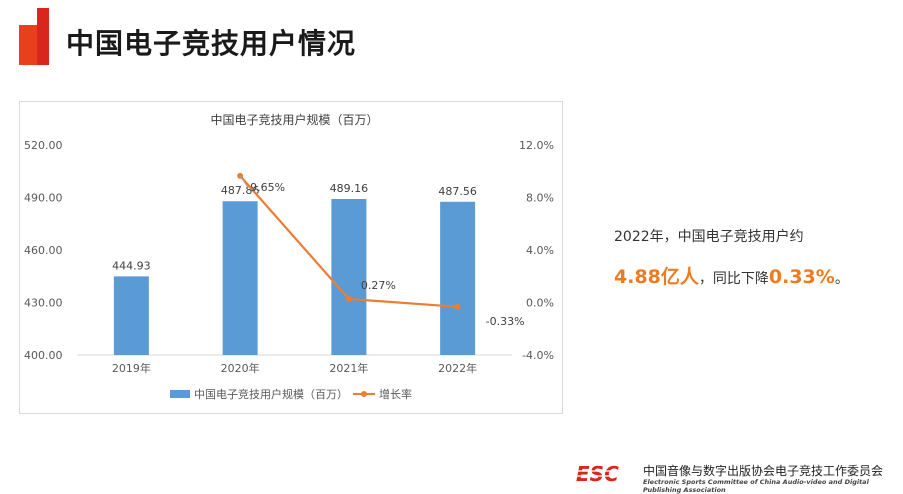 Image resolution: width=903 pixels, height=494 pixels. Describe the element at coordinates (43, 36) in the screenshot. I see `title-decoration-red` at that location.